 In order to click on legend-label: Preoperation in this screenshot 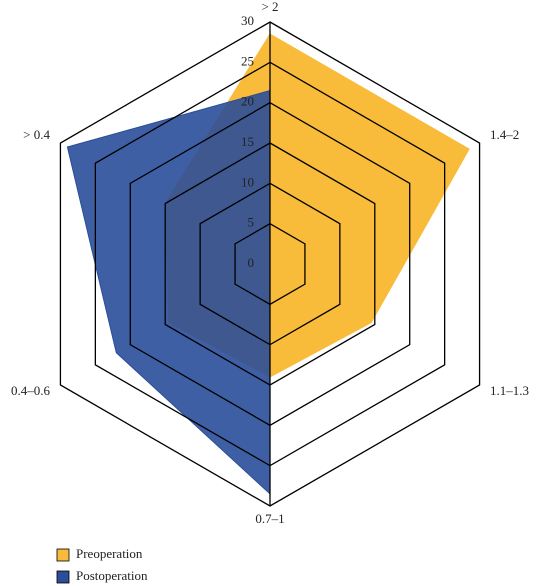, I will do `click(109, 553)`.